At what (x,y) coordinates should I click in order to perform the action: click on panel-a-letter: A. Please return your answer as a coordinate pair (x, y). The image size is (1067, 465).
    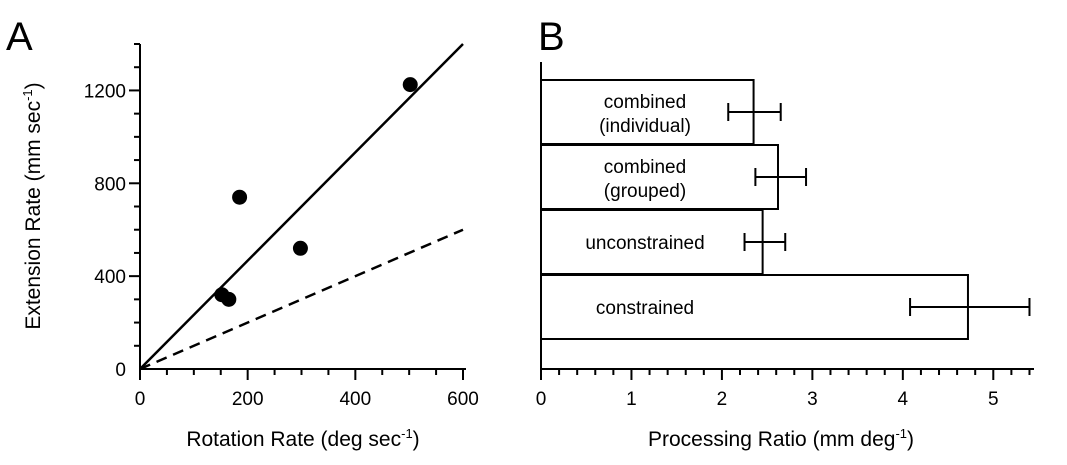
    Looking at the image, I should click on (19, 37).